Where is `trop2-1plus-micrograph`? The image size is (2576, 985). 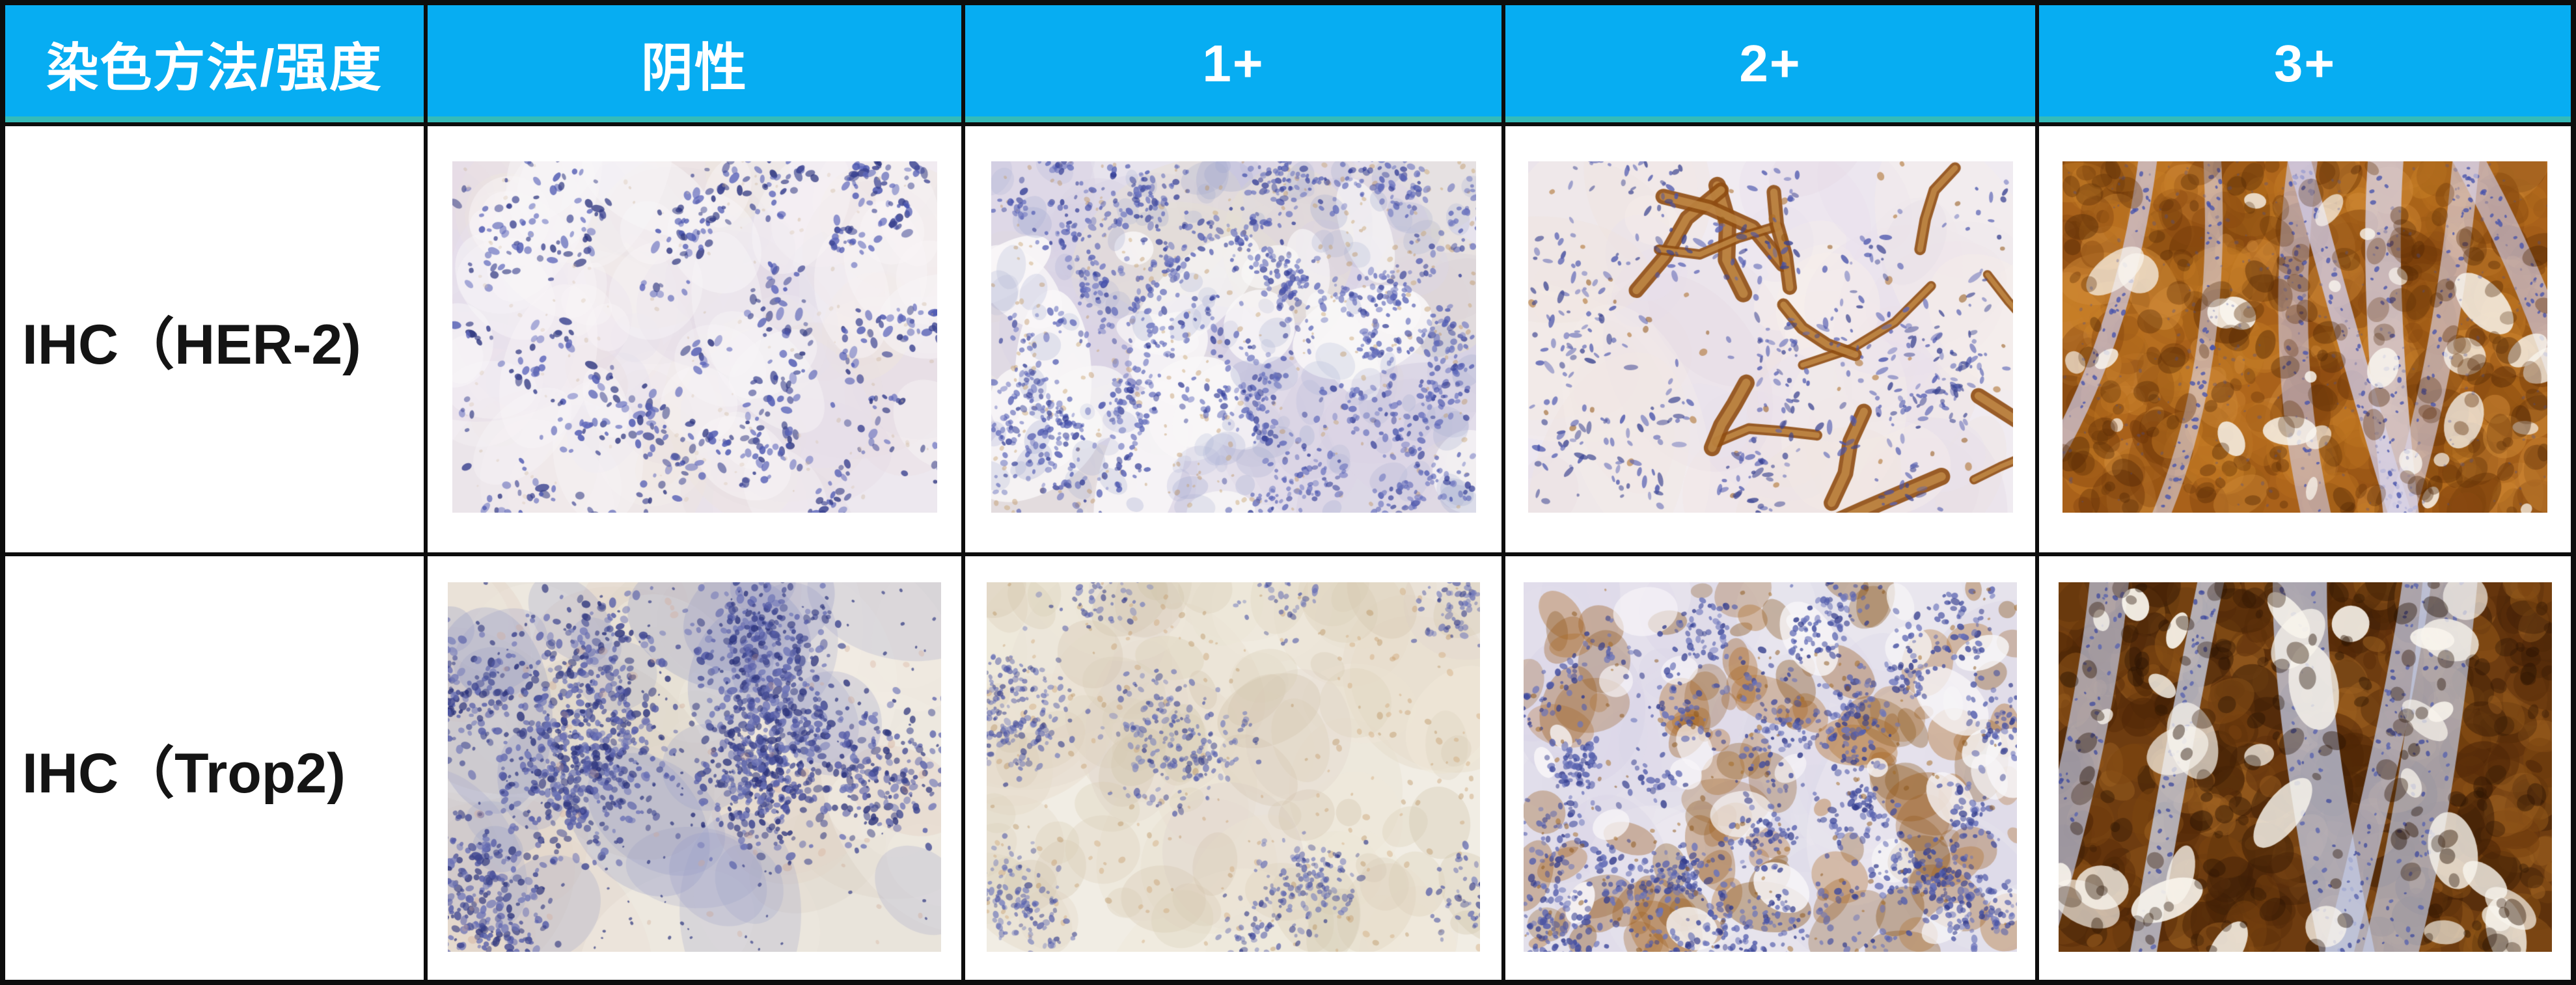 trop2-1plus-micrograph is located at coordinates (1233, 767).